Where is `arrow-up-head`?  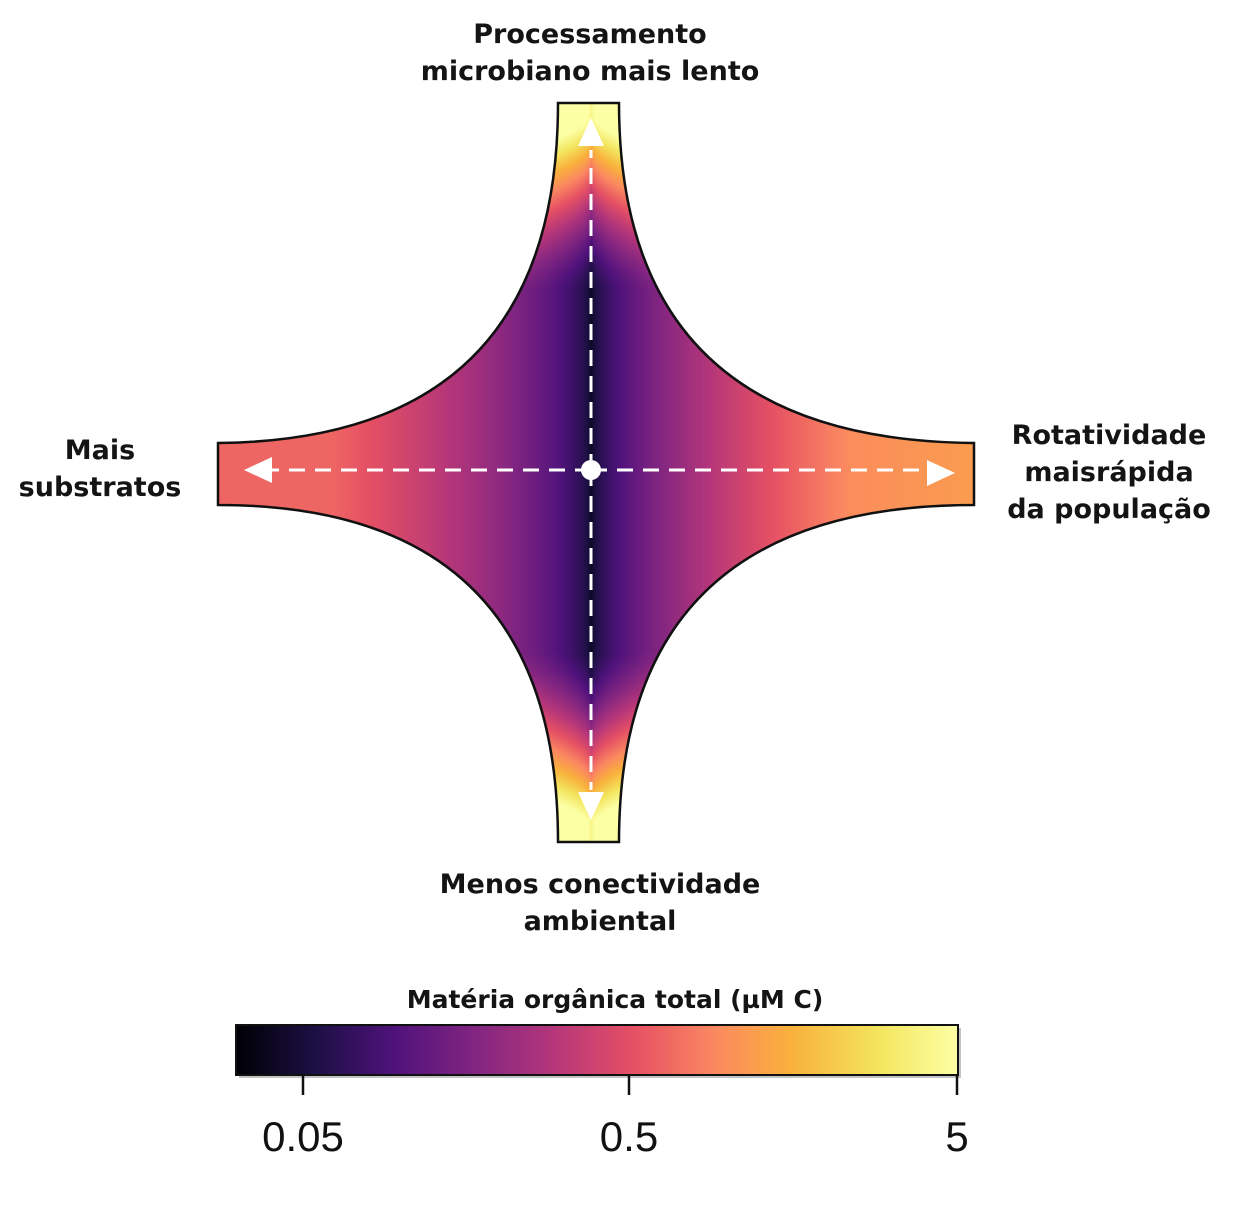
arrow-up-head is located at coordinates (591, 132).